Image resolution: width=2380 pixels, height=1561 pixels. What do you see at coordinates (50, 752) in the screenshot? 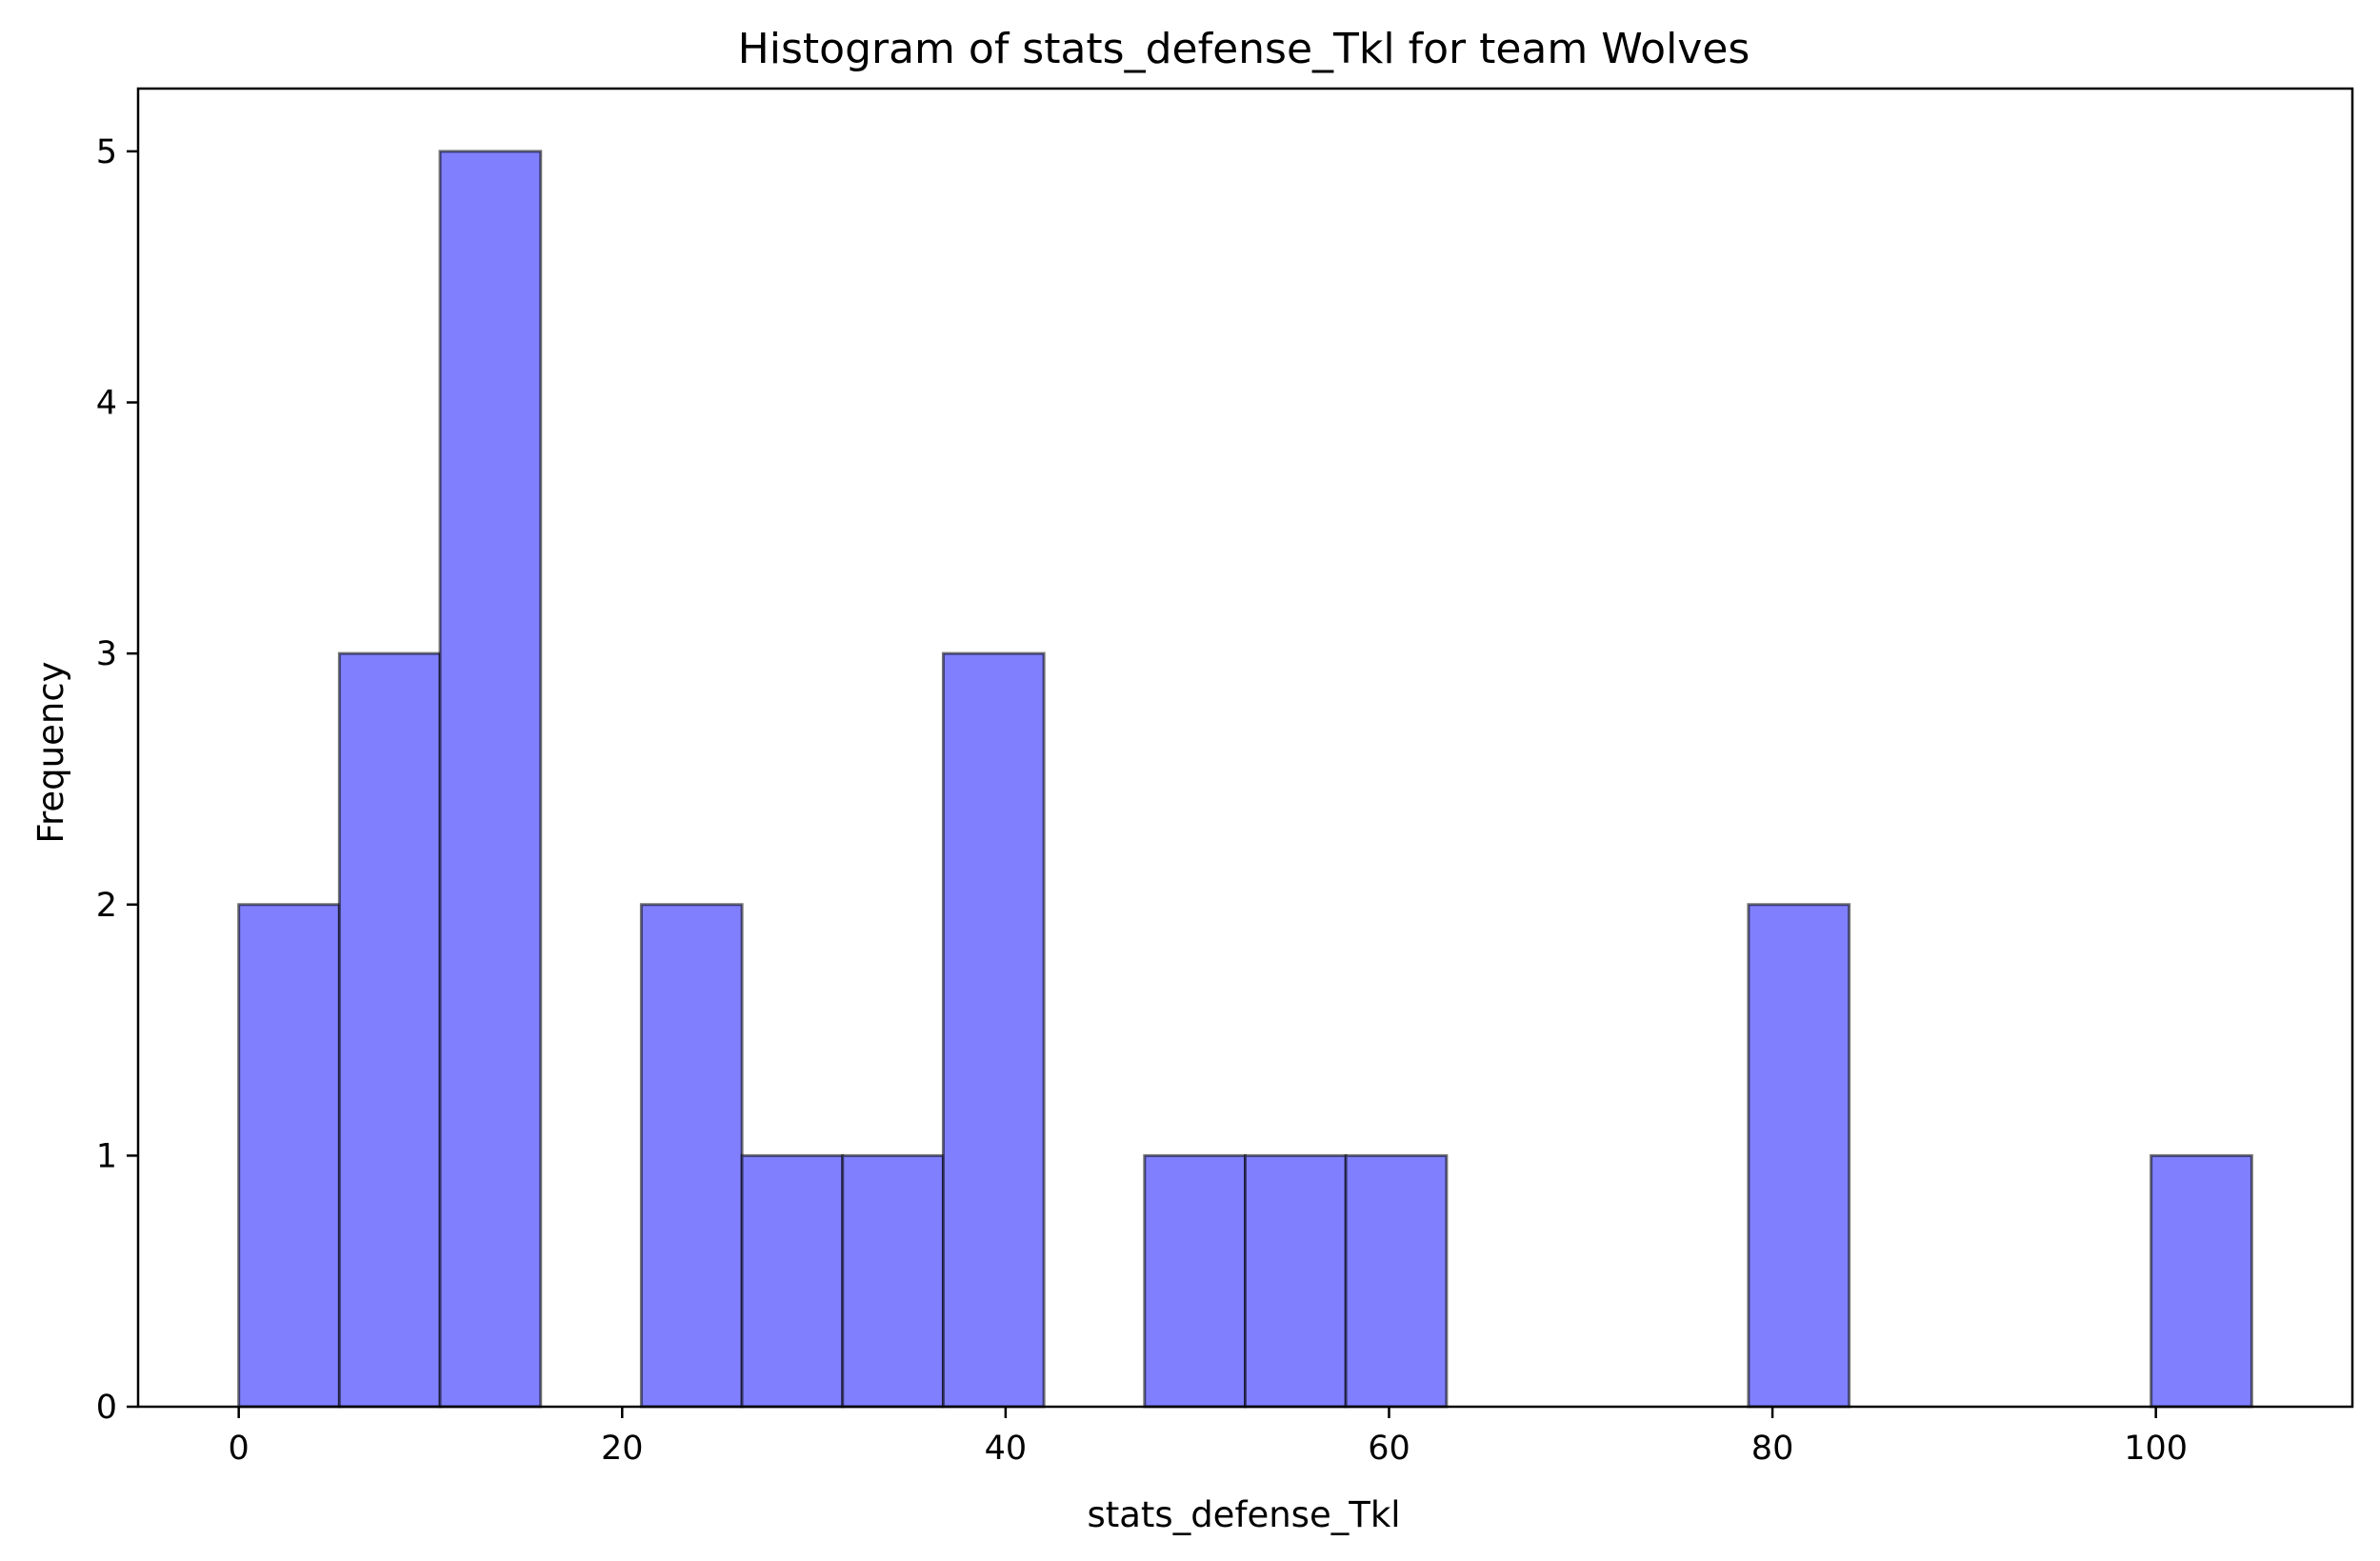
I see `y-axis-label: Frequency` at bounding box center [50, 752].